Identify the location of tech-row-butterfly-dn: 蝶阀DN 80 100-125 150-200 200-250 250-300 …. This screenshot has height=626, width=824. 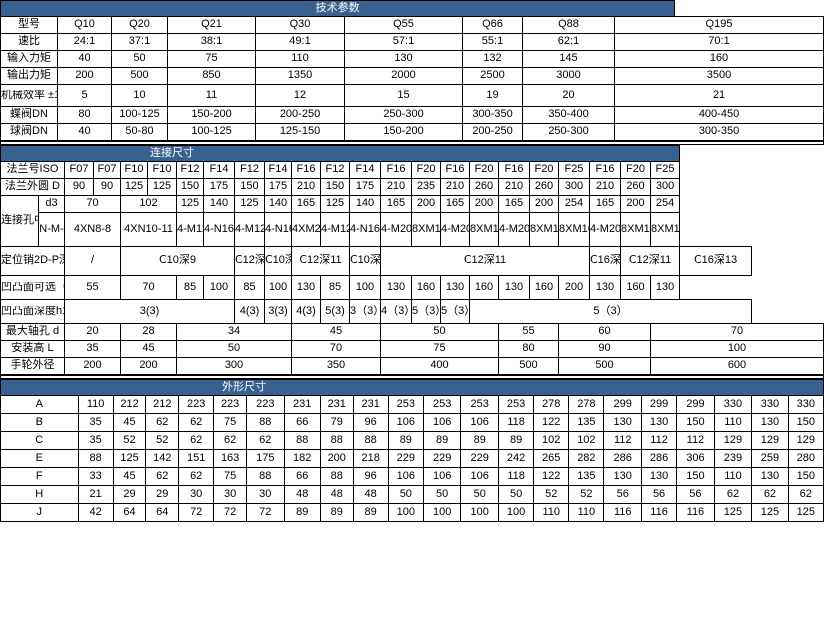
(412, 115).